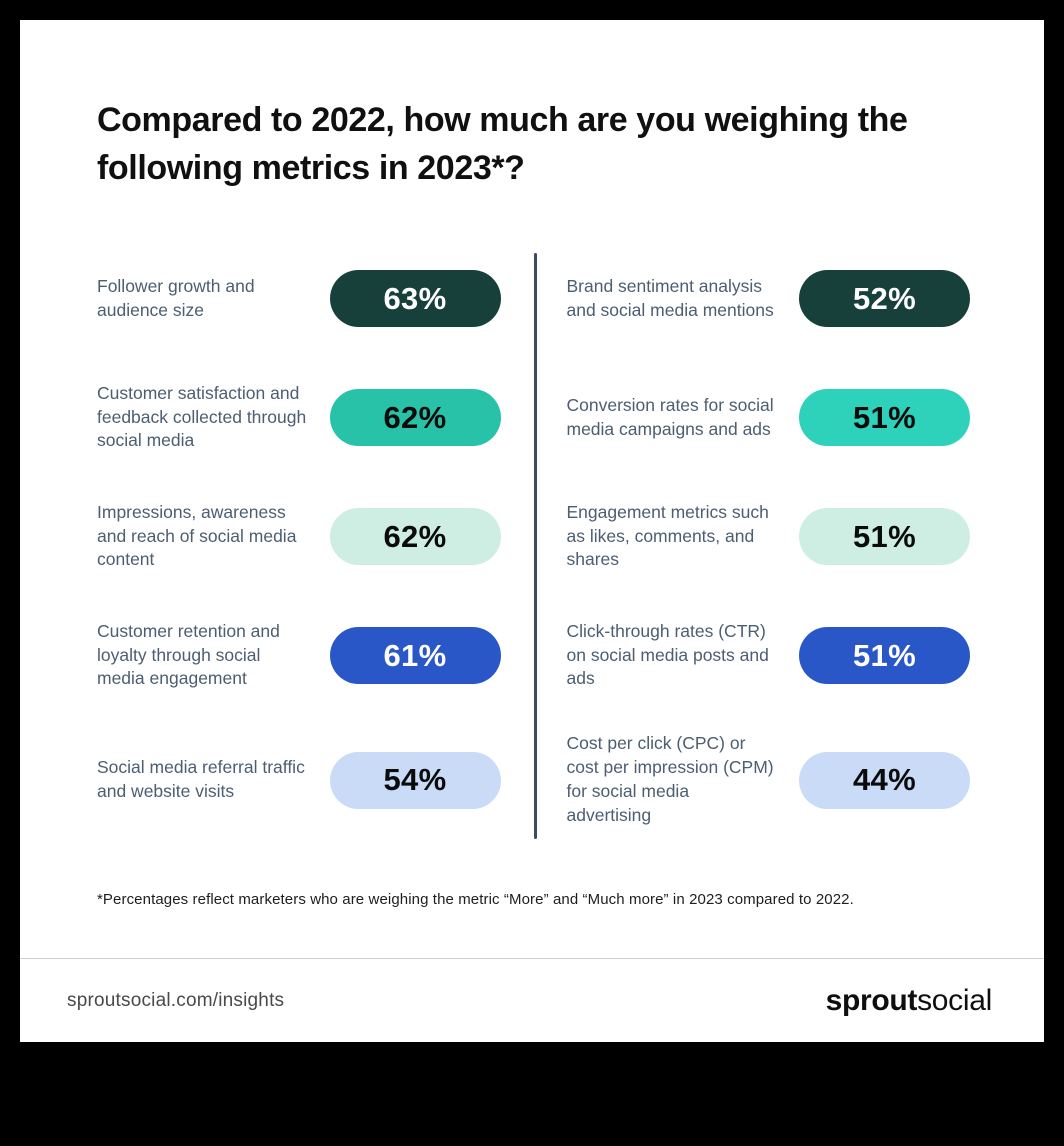  Describe the element at coordinates (415, 298) in the screenshot. I see `metric-value-pill: 63%` at that location.